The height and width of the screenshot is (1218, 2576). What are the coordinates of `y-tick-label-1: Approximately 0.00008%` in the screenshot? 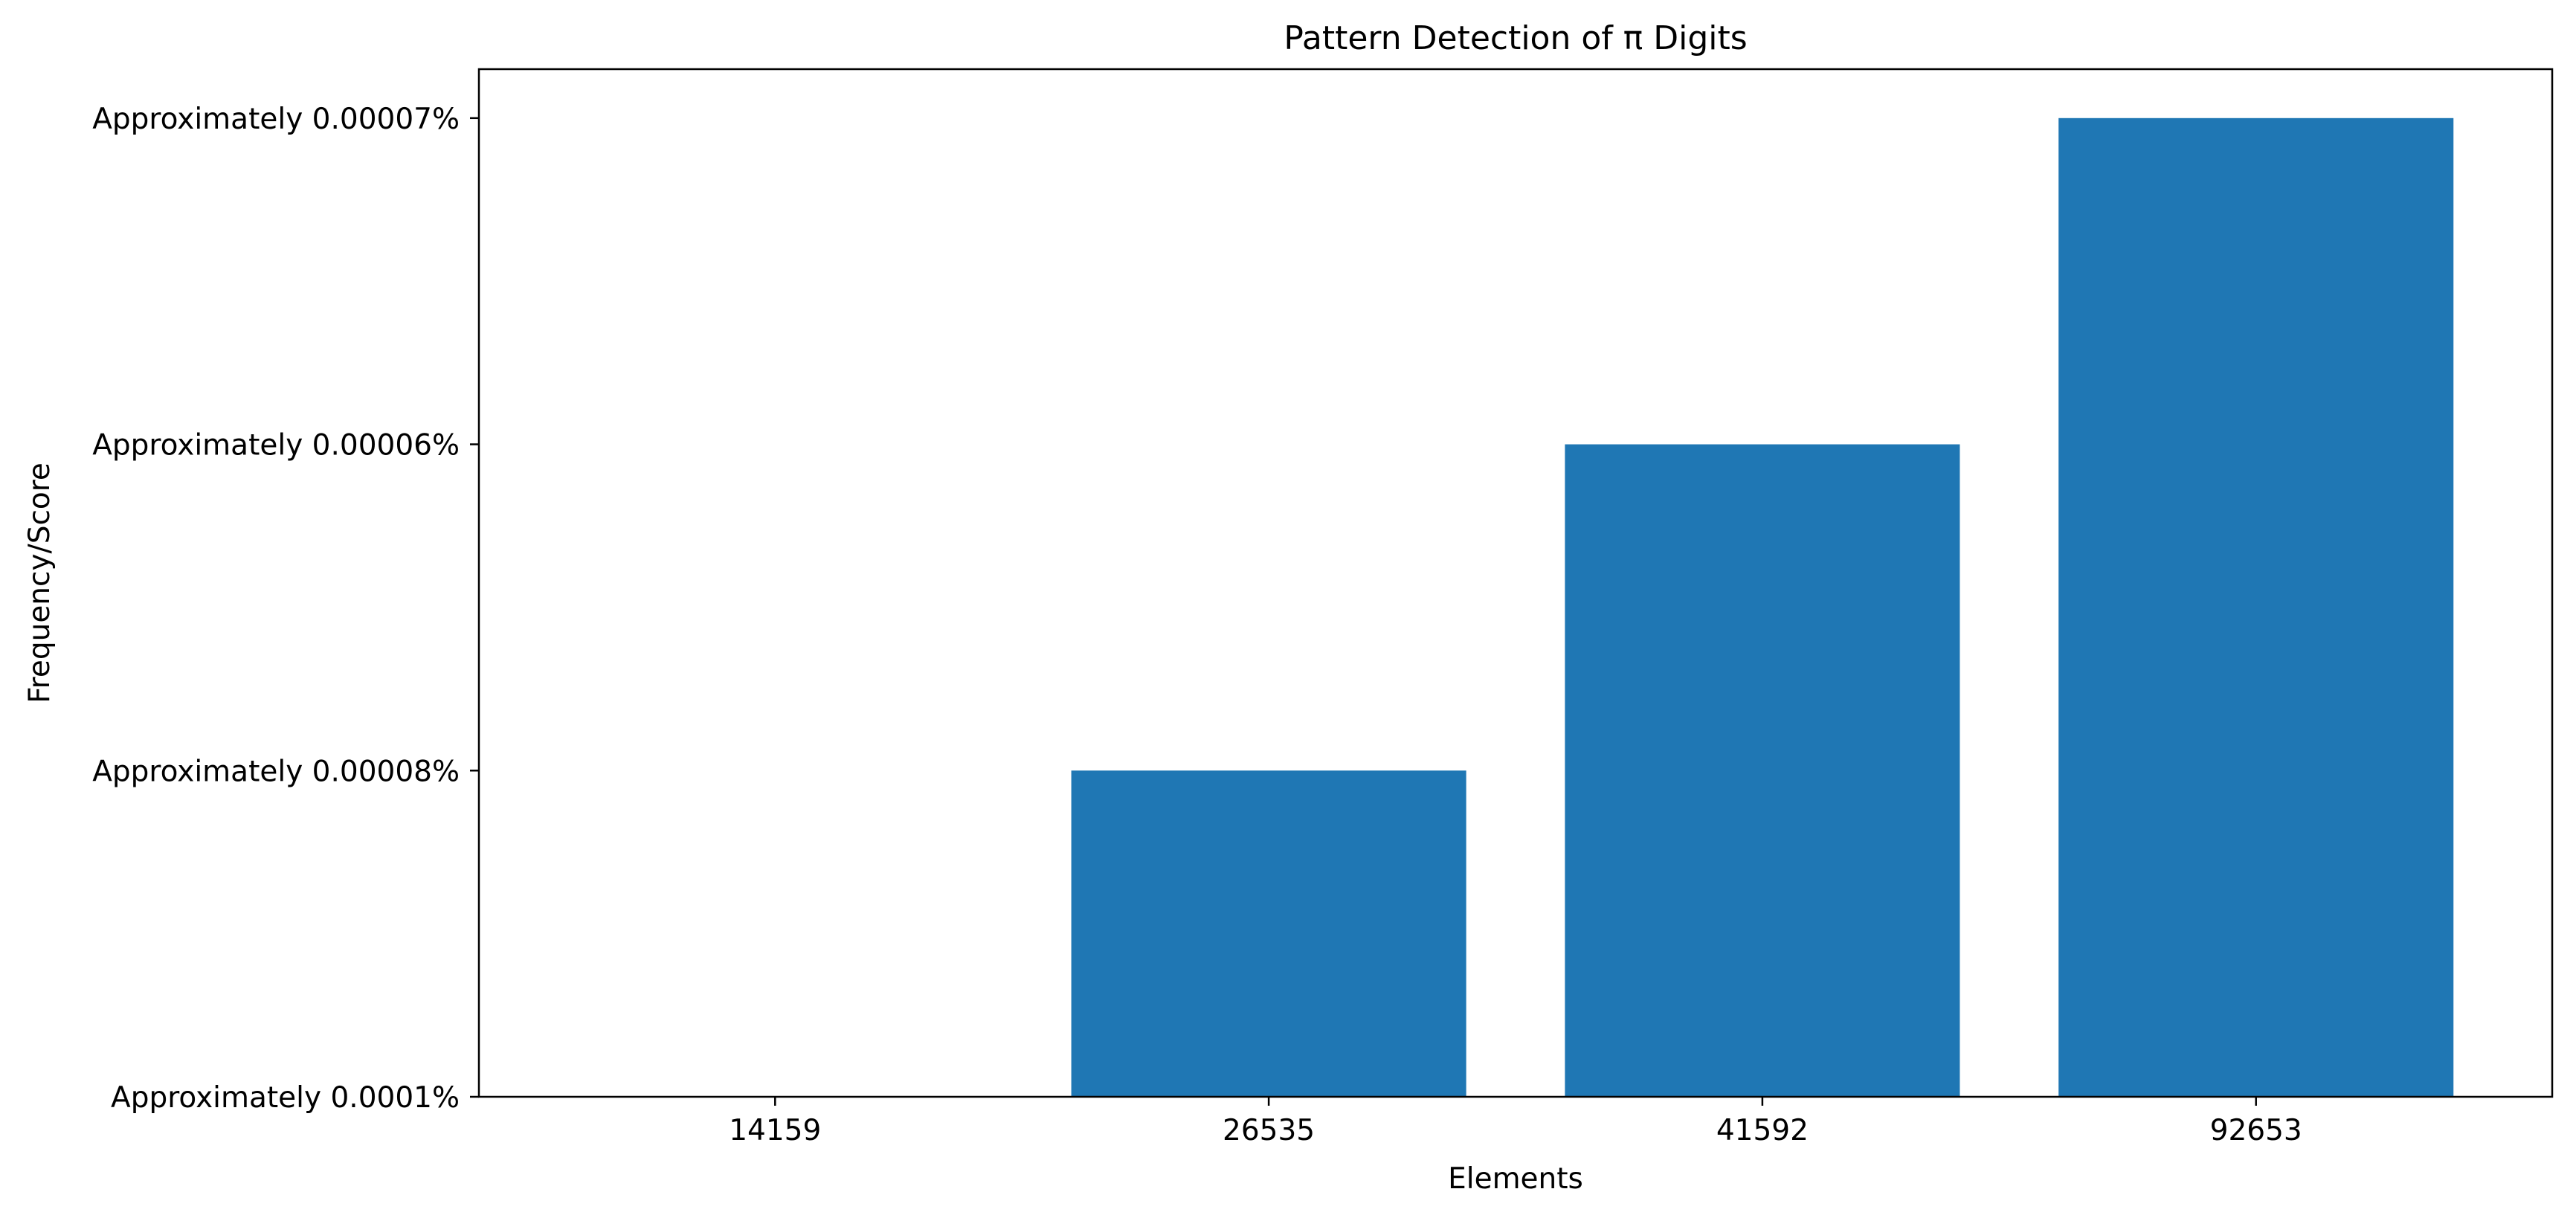 It's located at (276, 771).